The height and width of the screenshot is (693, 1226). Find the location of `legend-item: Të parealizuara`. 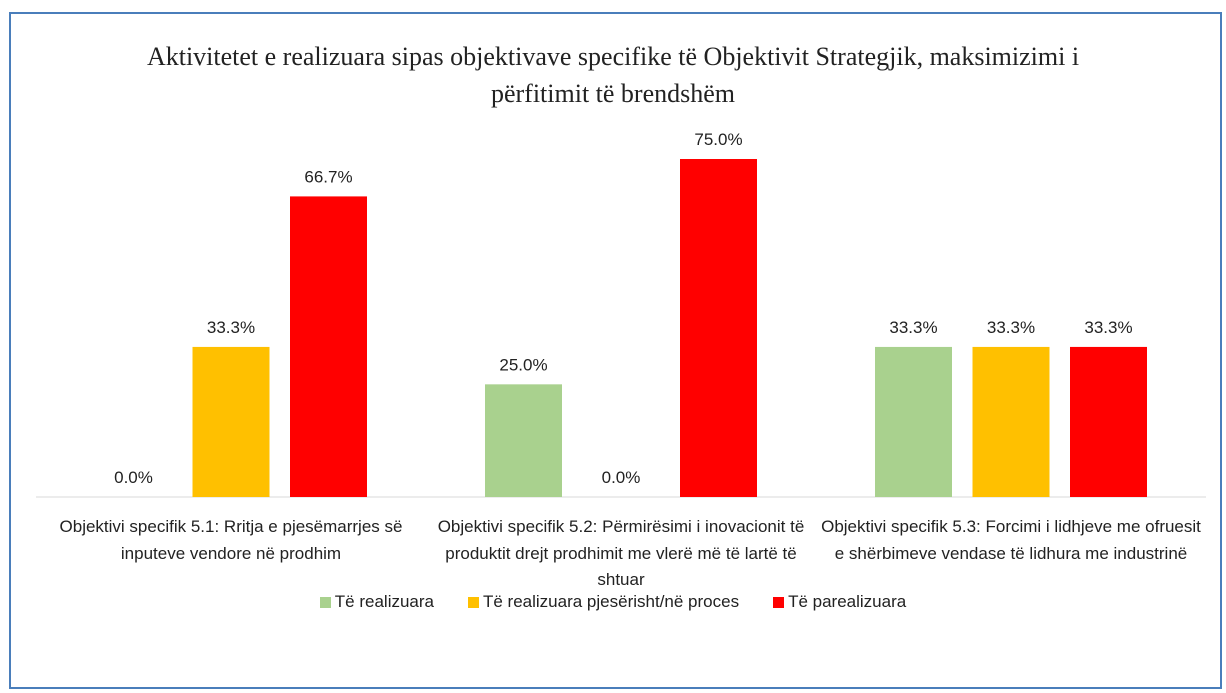

legend-item: Të parealizuara is located at coordinates (839, 602).